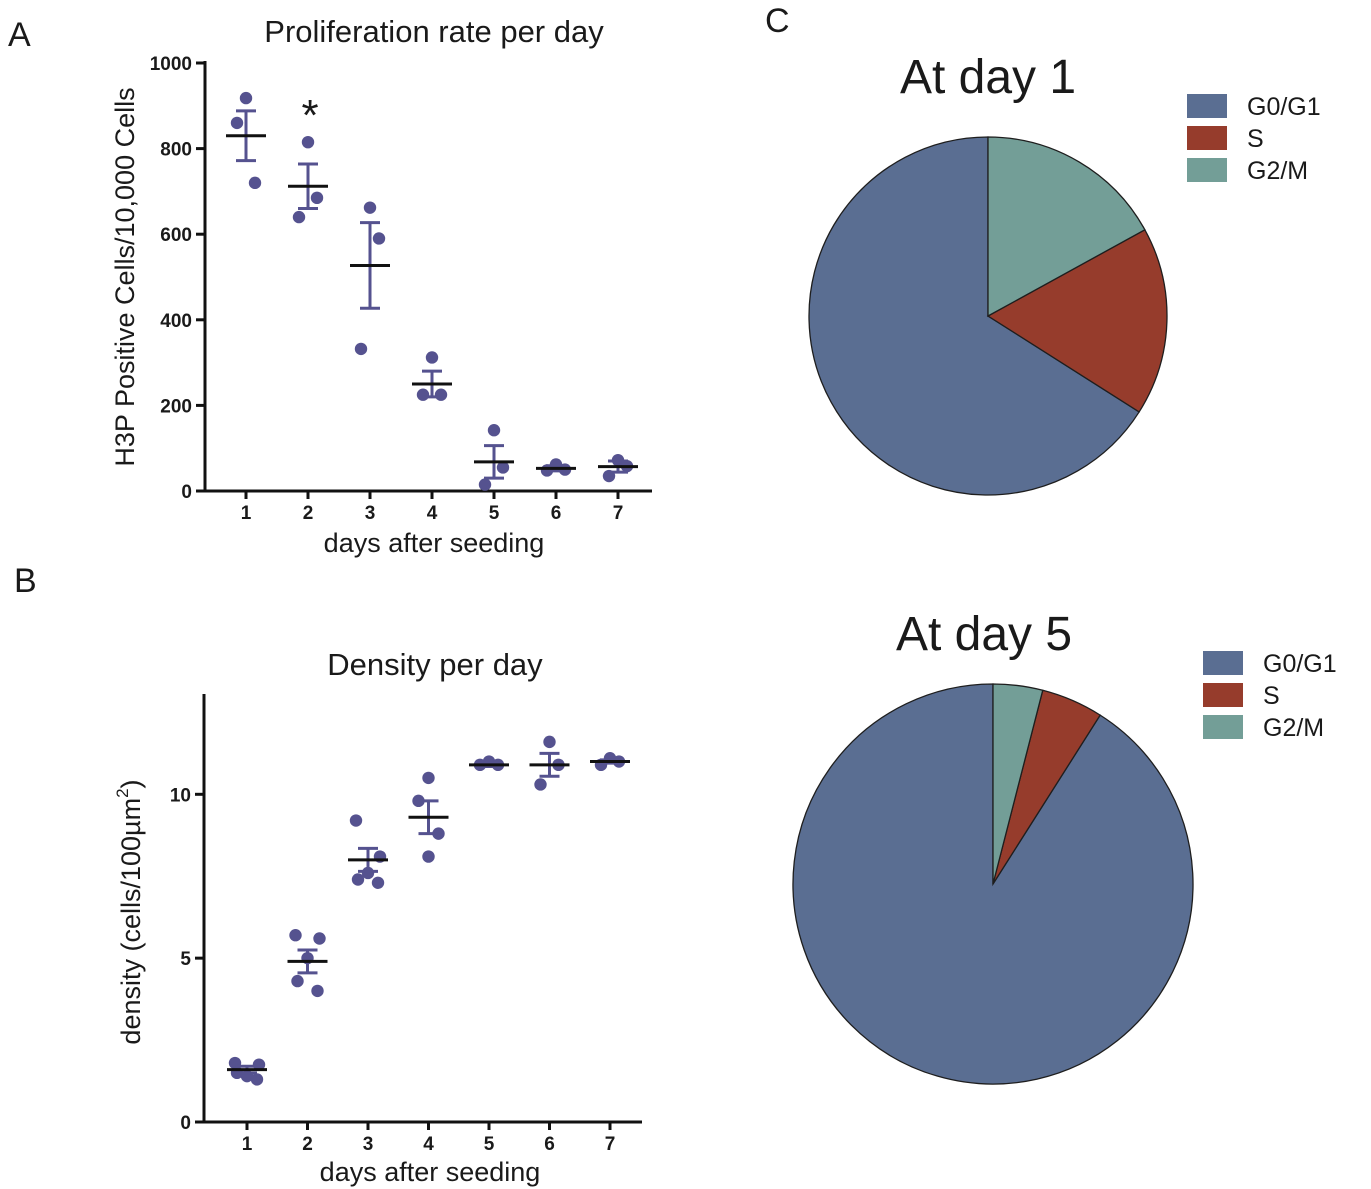 This screenshot has width=1371, height=1189. Describe the element at coordinates (176, 321) in the screenshot. I see `y-tick-label: 400` at that location.